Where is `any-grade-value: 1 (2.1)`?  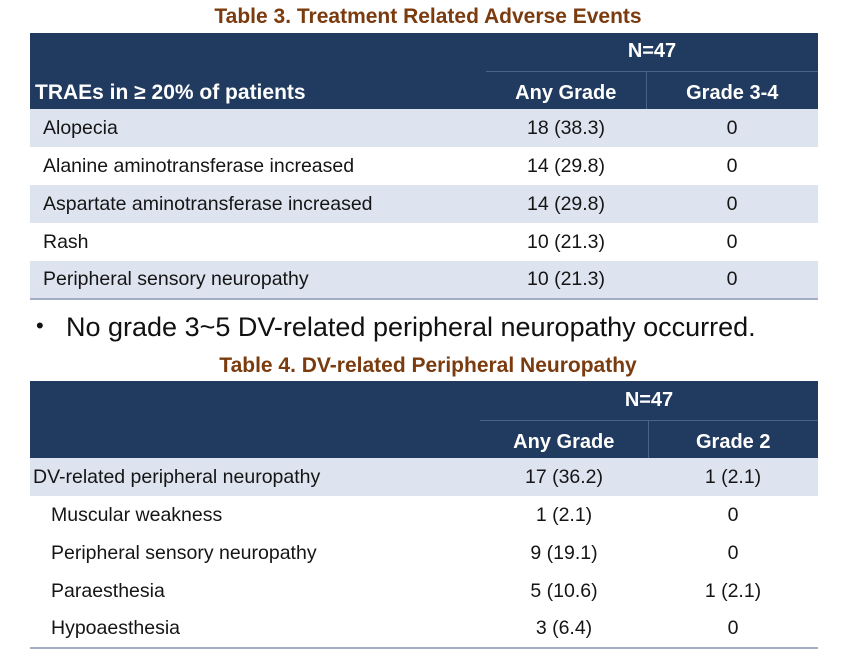 any-grade-value: 1 (2.1) is located at coordinates (564, 514).